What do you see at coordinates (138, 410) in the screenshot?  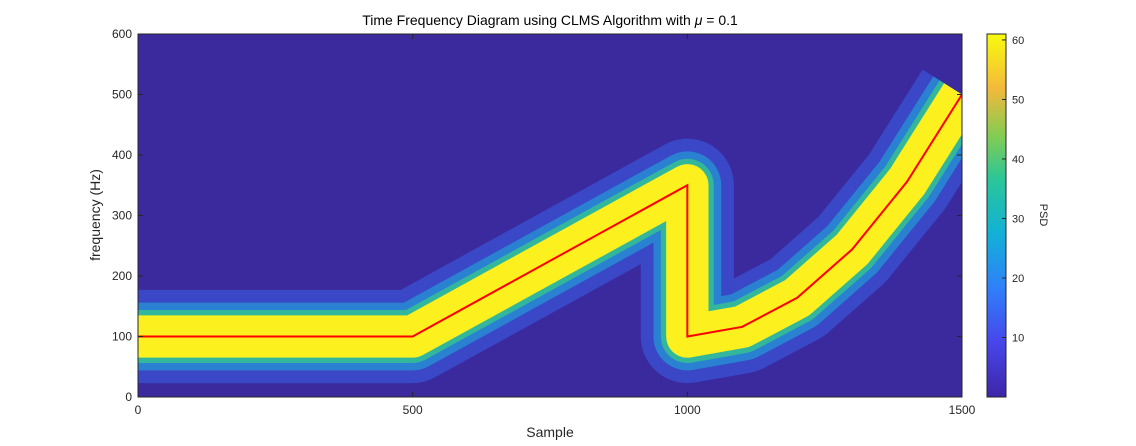 I see `x-tick-label: 0` at bounding box center [138, 410].